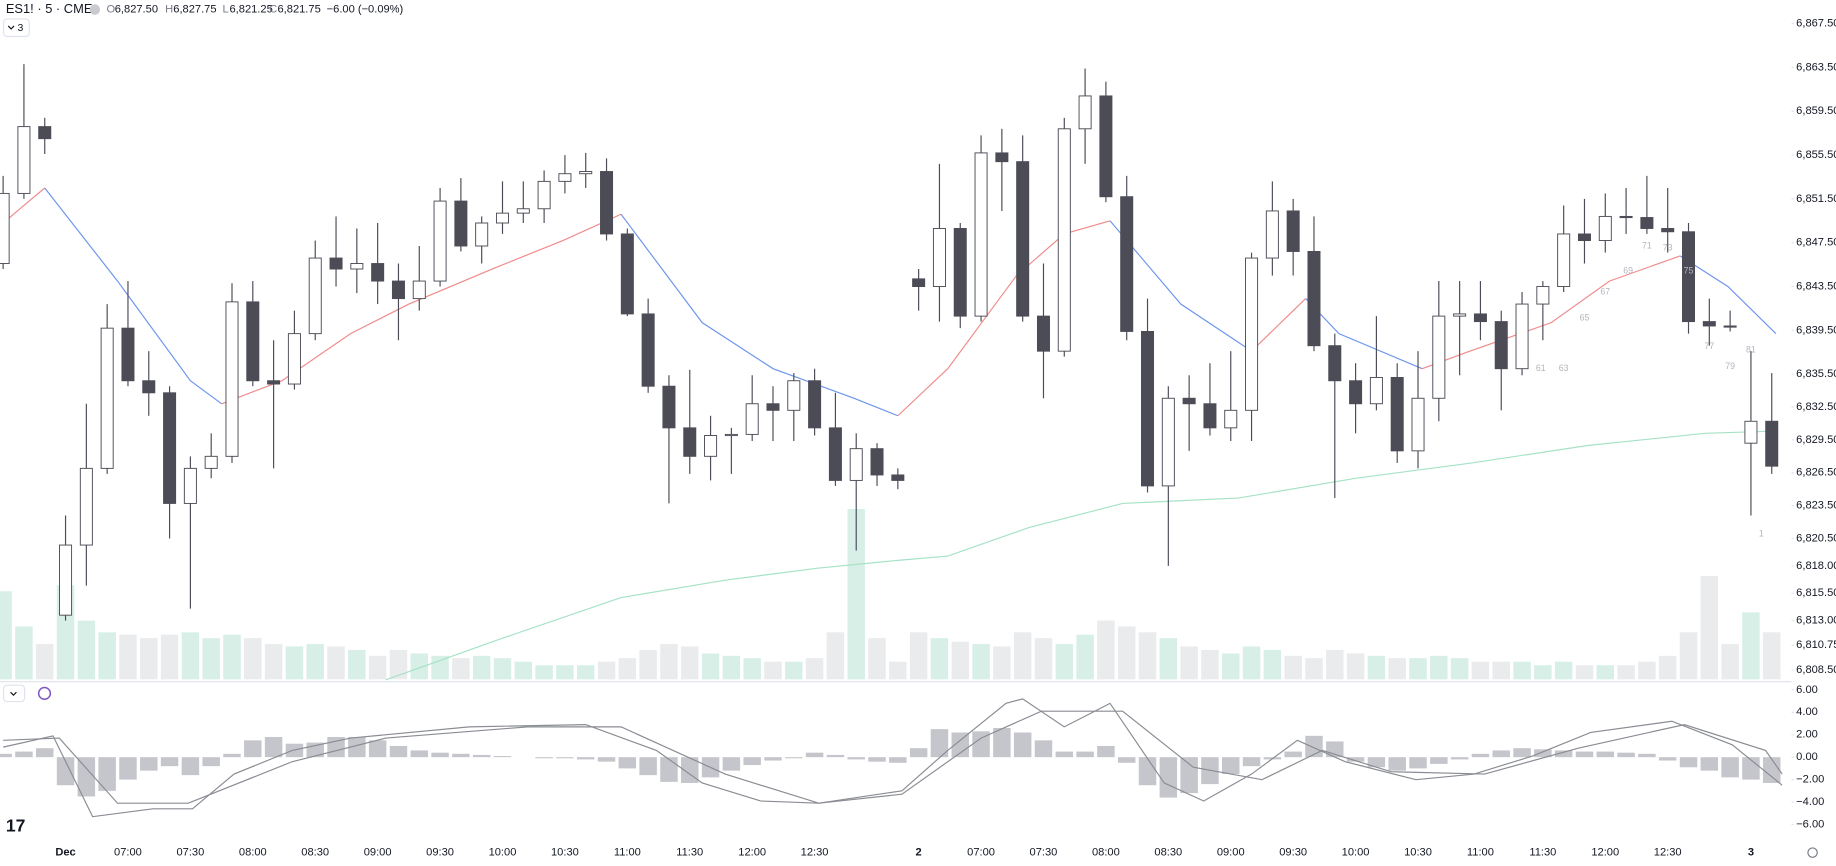  What do you see at coordinates (689, 853) in the screenshot?
I see `x-tick-label: 11:30` at bounding box center [689, 853].